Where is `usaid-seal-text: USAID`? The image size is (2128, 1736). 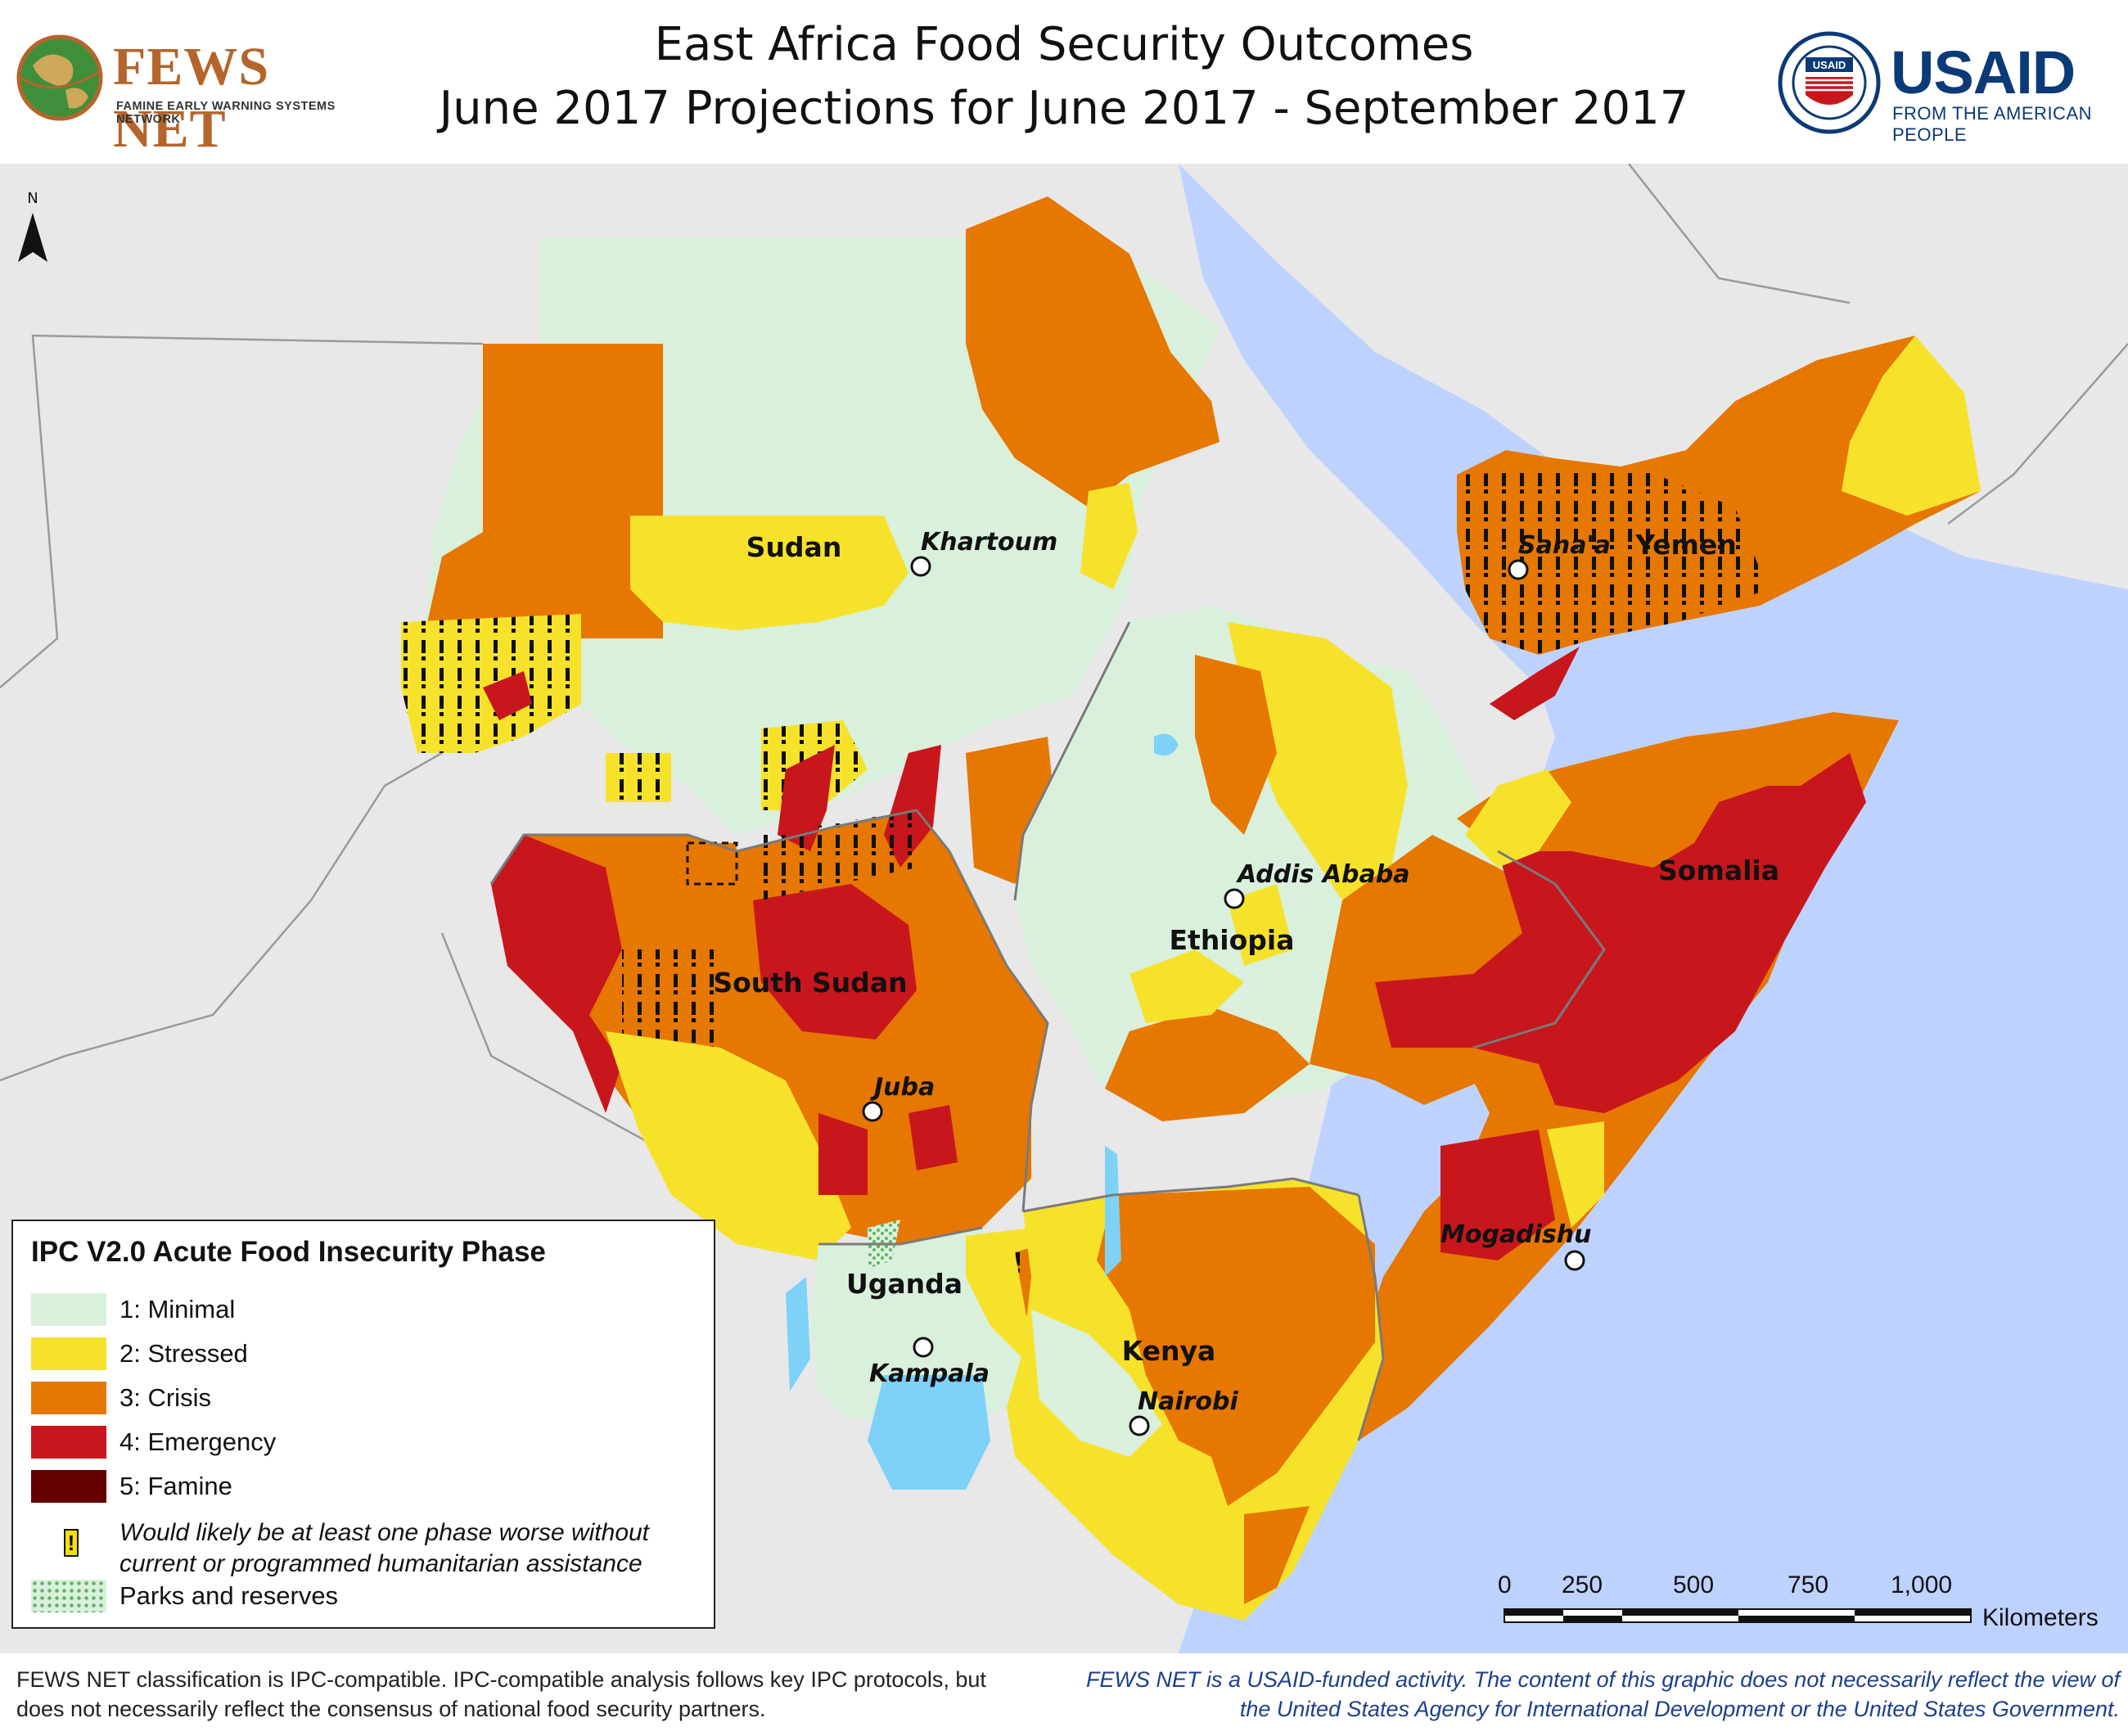 usaid-seal-text: USAID is located at coordinates (1829, 65).